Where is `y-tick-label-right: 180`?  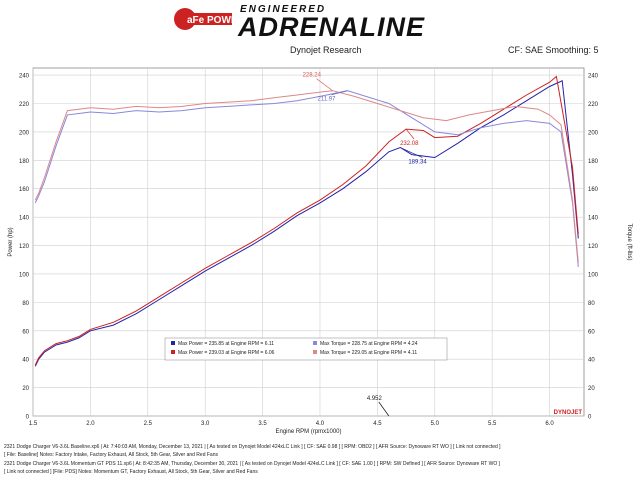 y-tick-label-right: 180 is located at coordinates (593, 162).